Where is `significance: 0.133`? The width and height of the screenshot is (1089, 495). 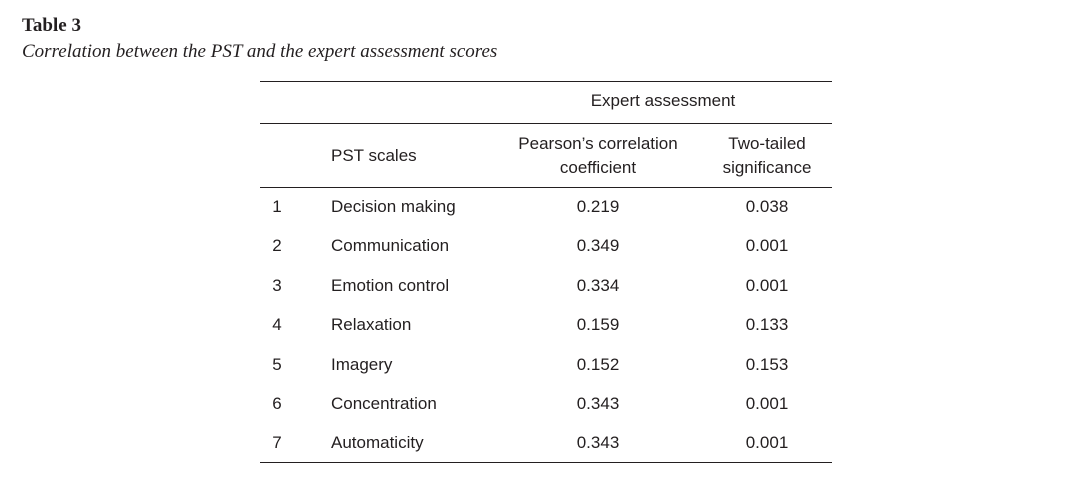
significance: 0.133 is located at coordinates (767, 325).